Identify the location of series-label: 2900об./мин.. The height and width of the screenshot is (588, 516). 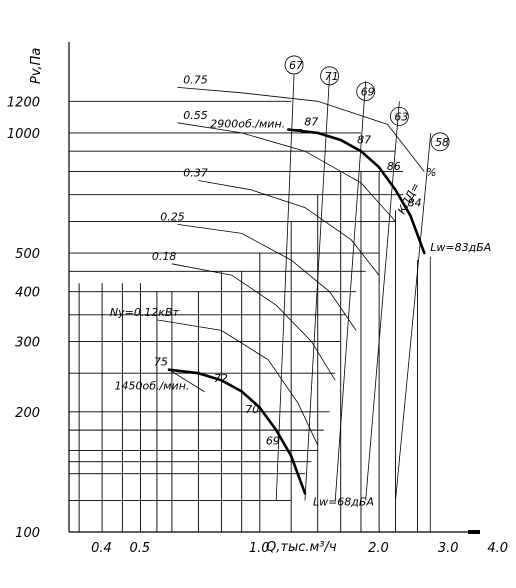
(247, 123).